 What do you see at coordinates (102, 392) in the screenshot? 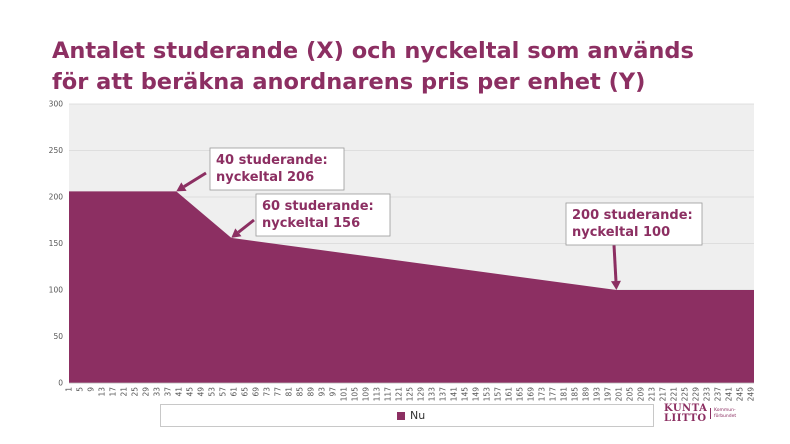
I see `x-tick-label: 13` at bounding box center [102, 392].